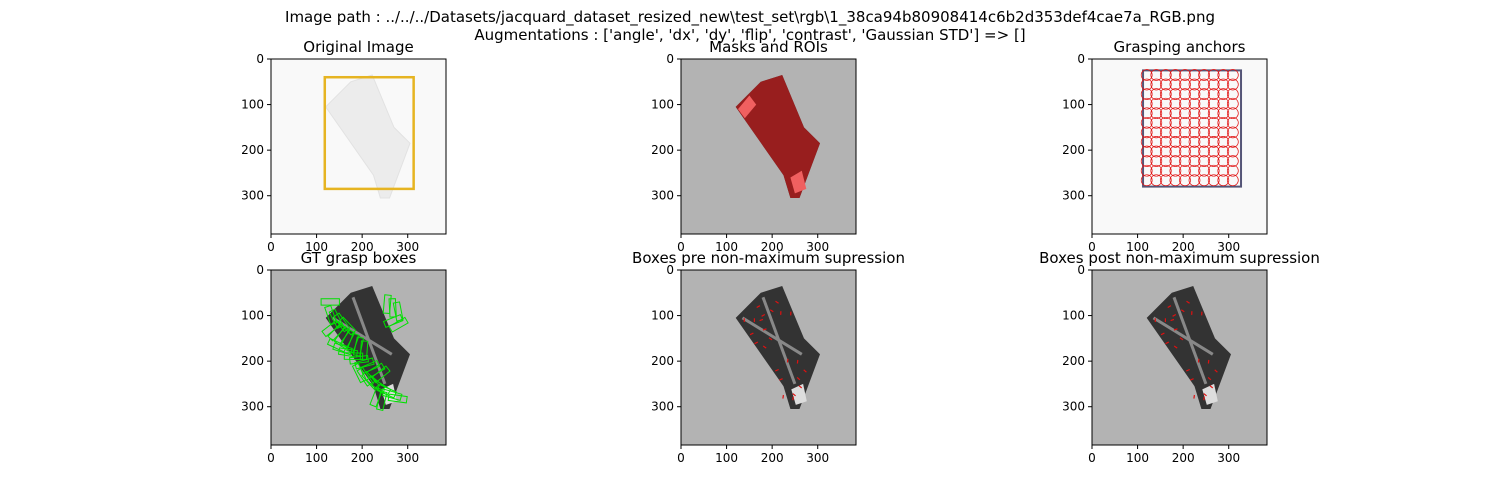 The image size is (1500, 500). I want to click on axes-frame, so click(1179, 146).